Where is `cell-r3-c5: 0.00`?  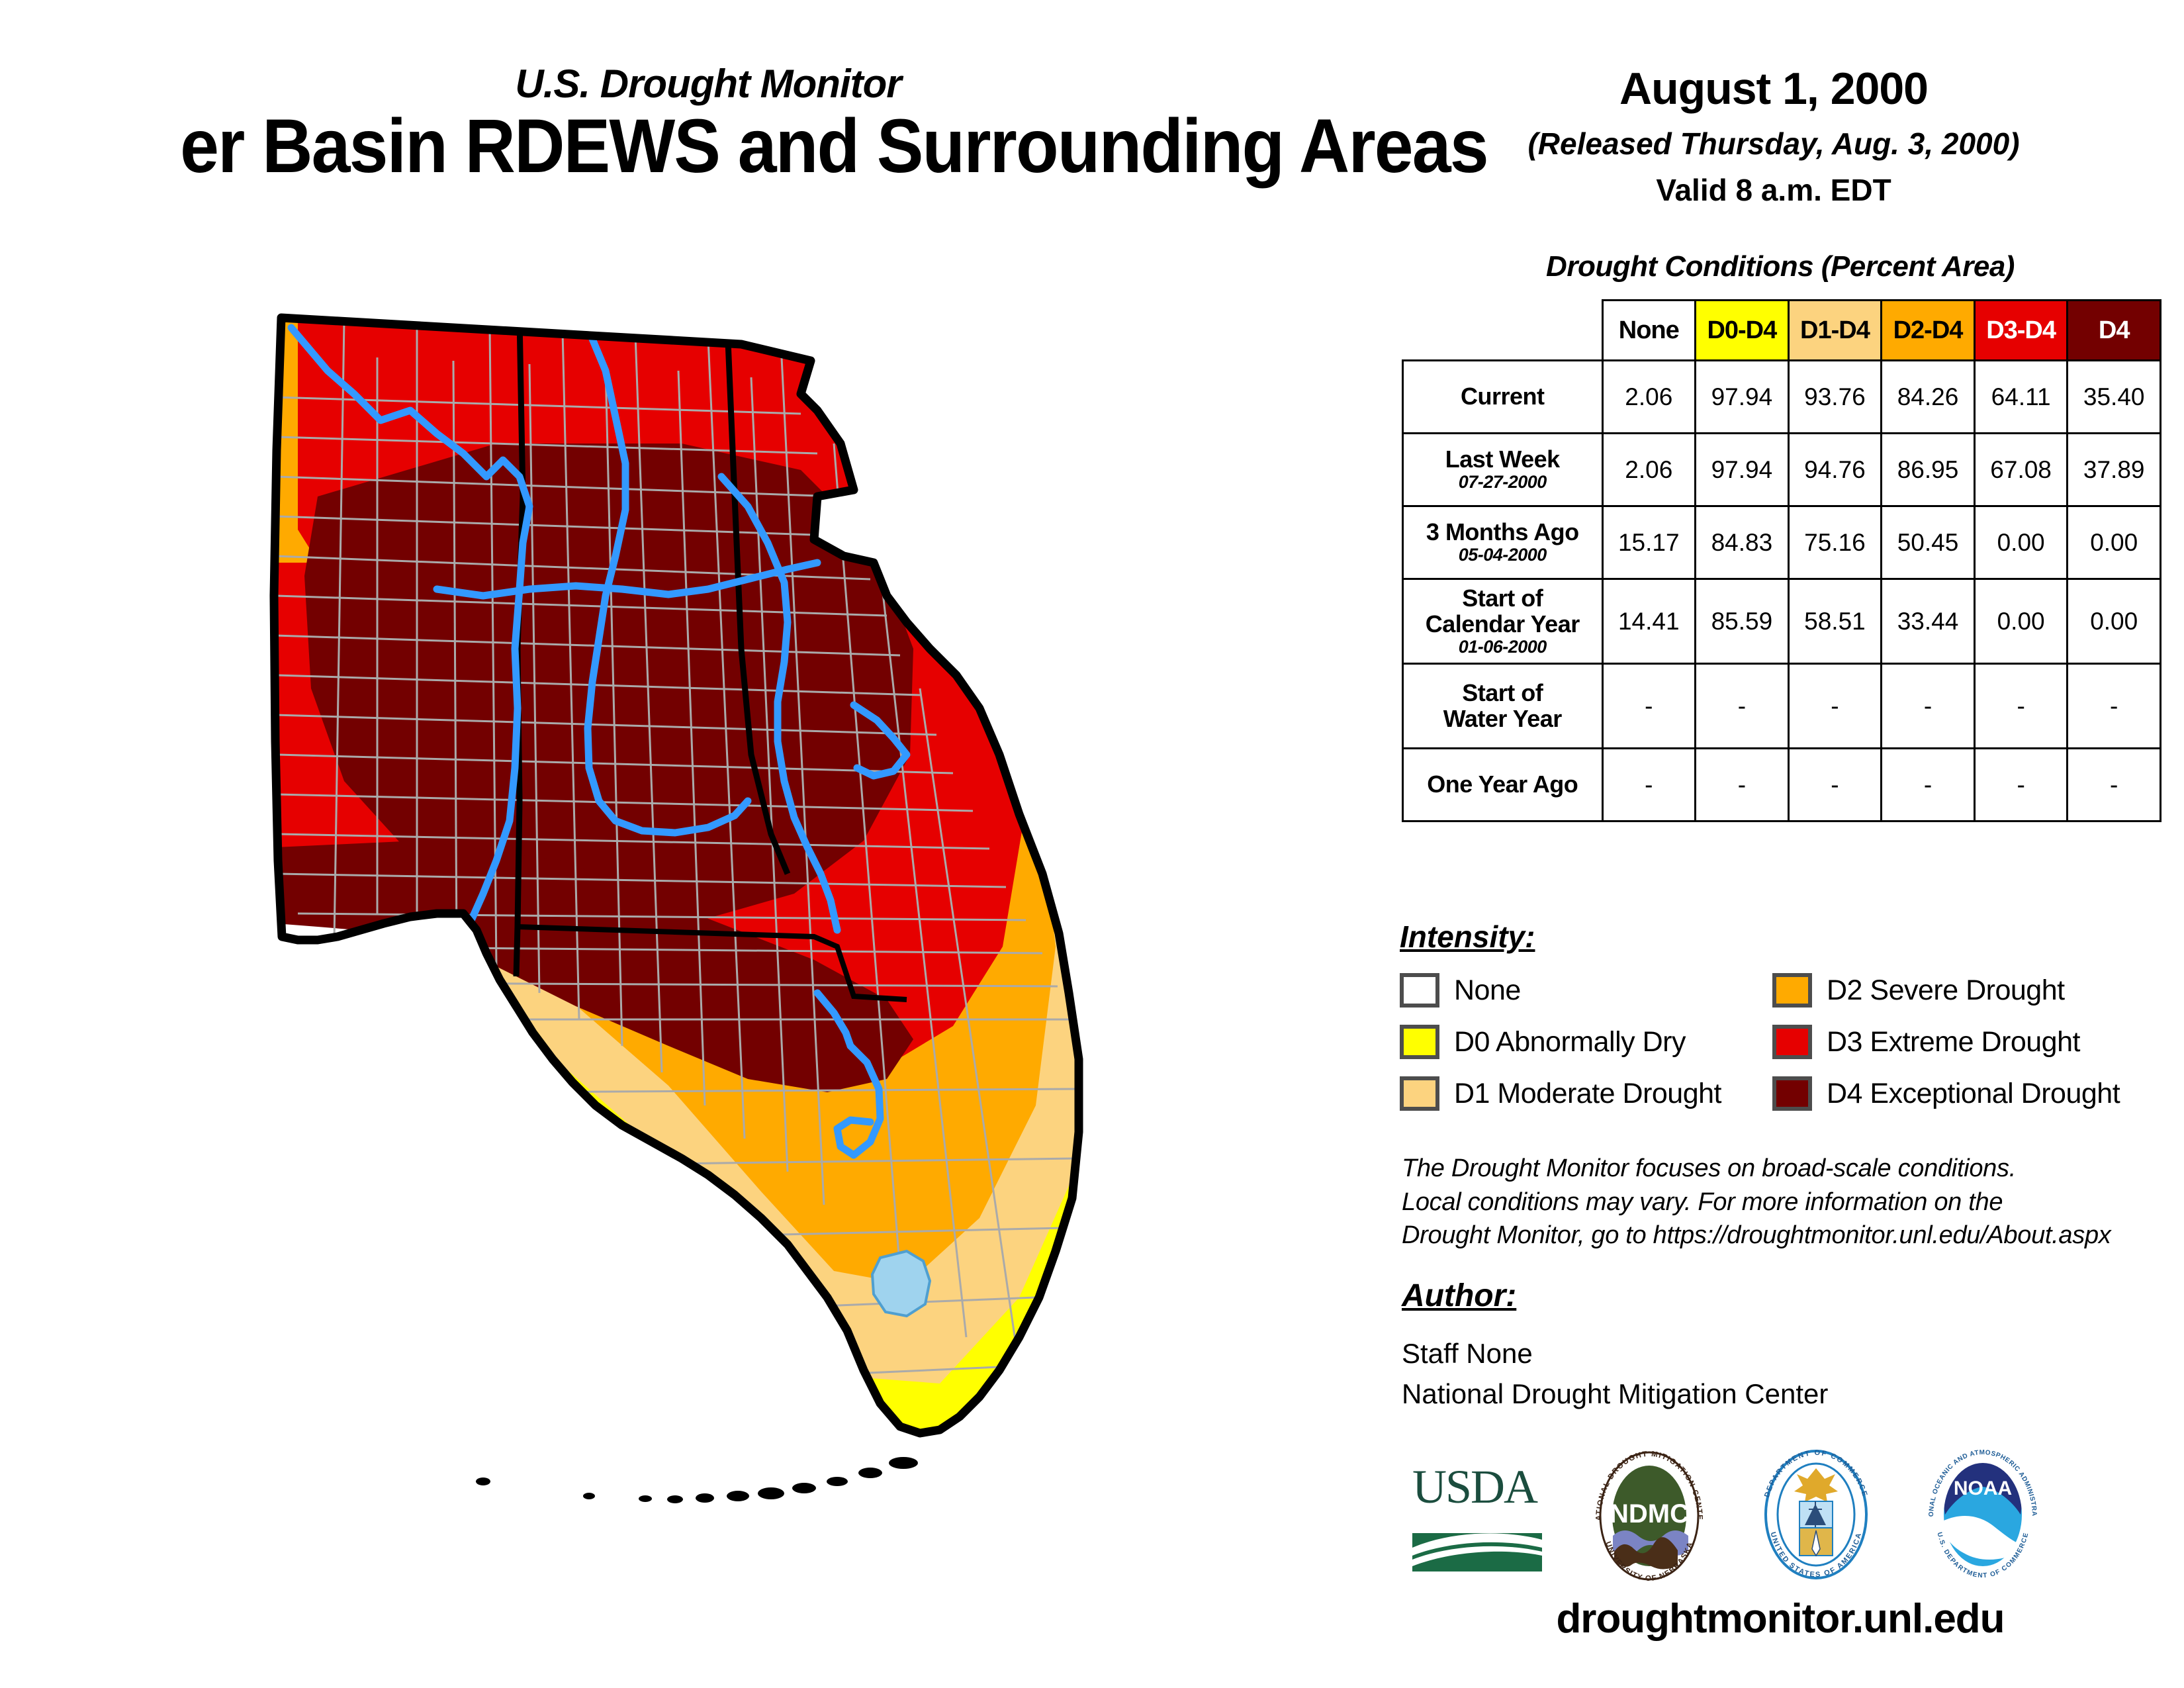 cell-r3-c5: 0.00 is located at coordinates (2113, 621).